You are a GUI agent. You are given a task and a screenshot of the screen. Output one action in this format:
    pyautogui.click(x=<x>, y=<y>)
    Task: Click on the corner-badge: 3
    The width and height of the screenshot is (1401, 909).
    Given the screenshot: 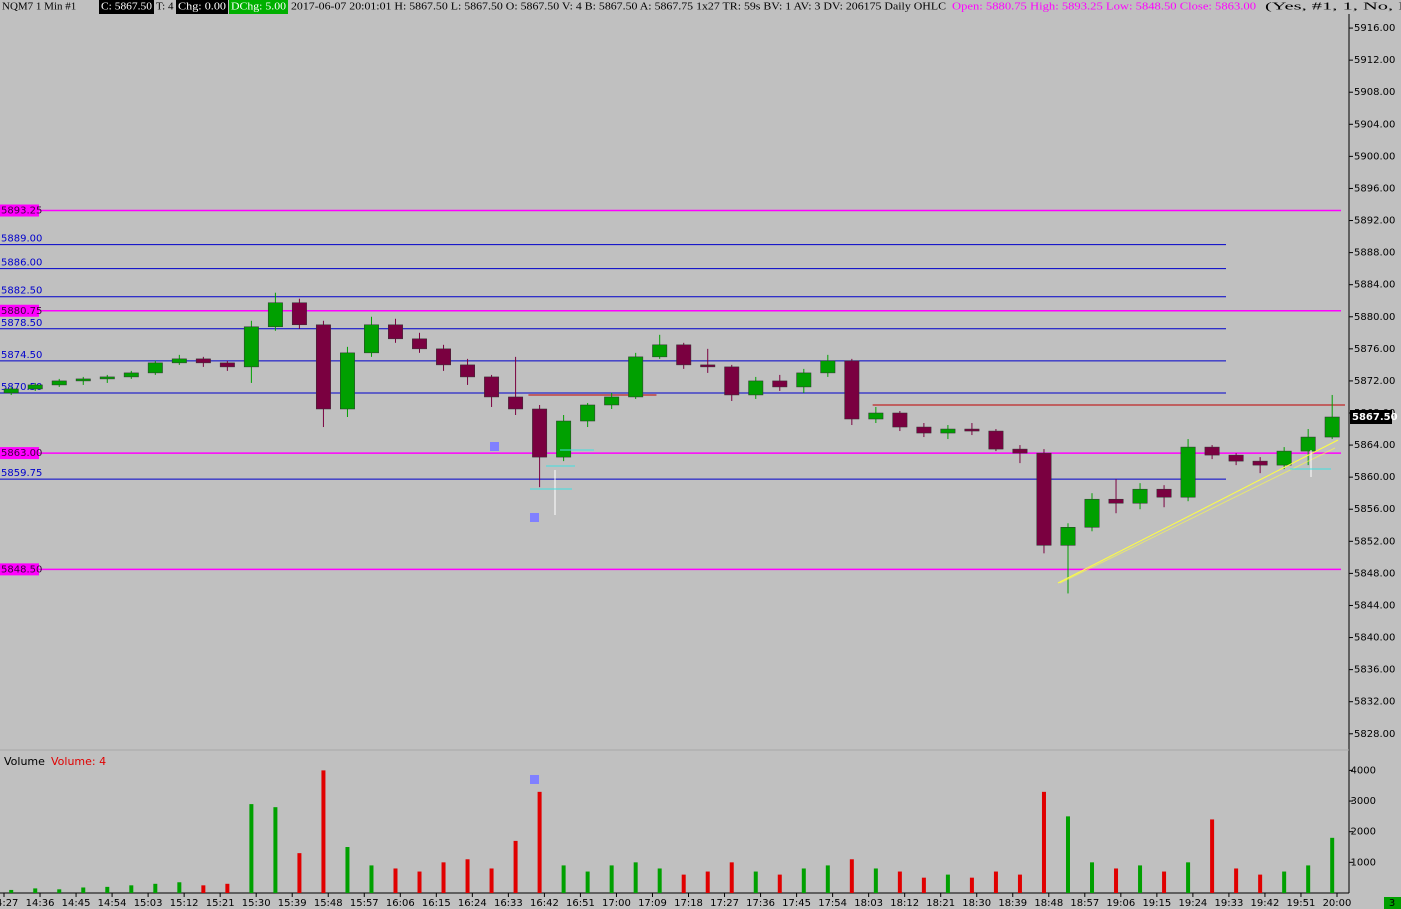 What is the action you would take?
    pyautogui.click(x=1392, y=903)
    